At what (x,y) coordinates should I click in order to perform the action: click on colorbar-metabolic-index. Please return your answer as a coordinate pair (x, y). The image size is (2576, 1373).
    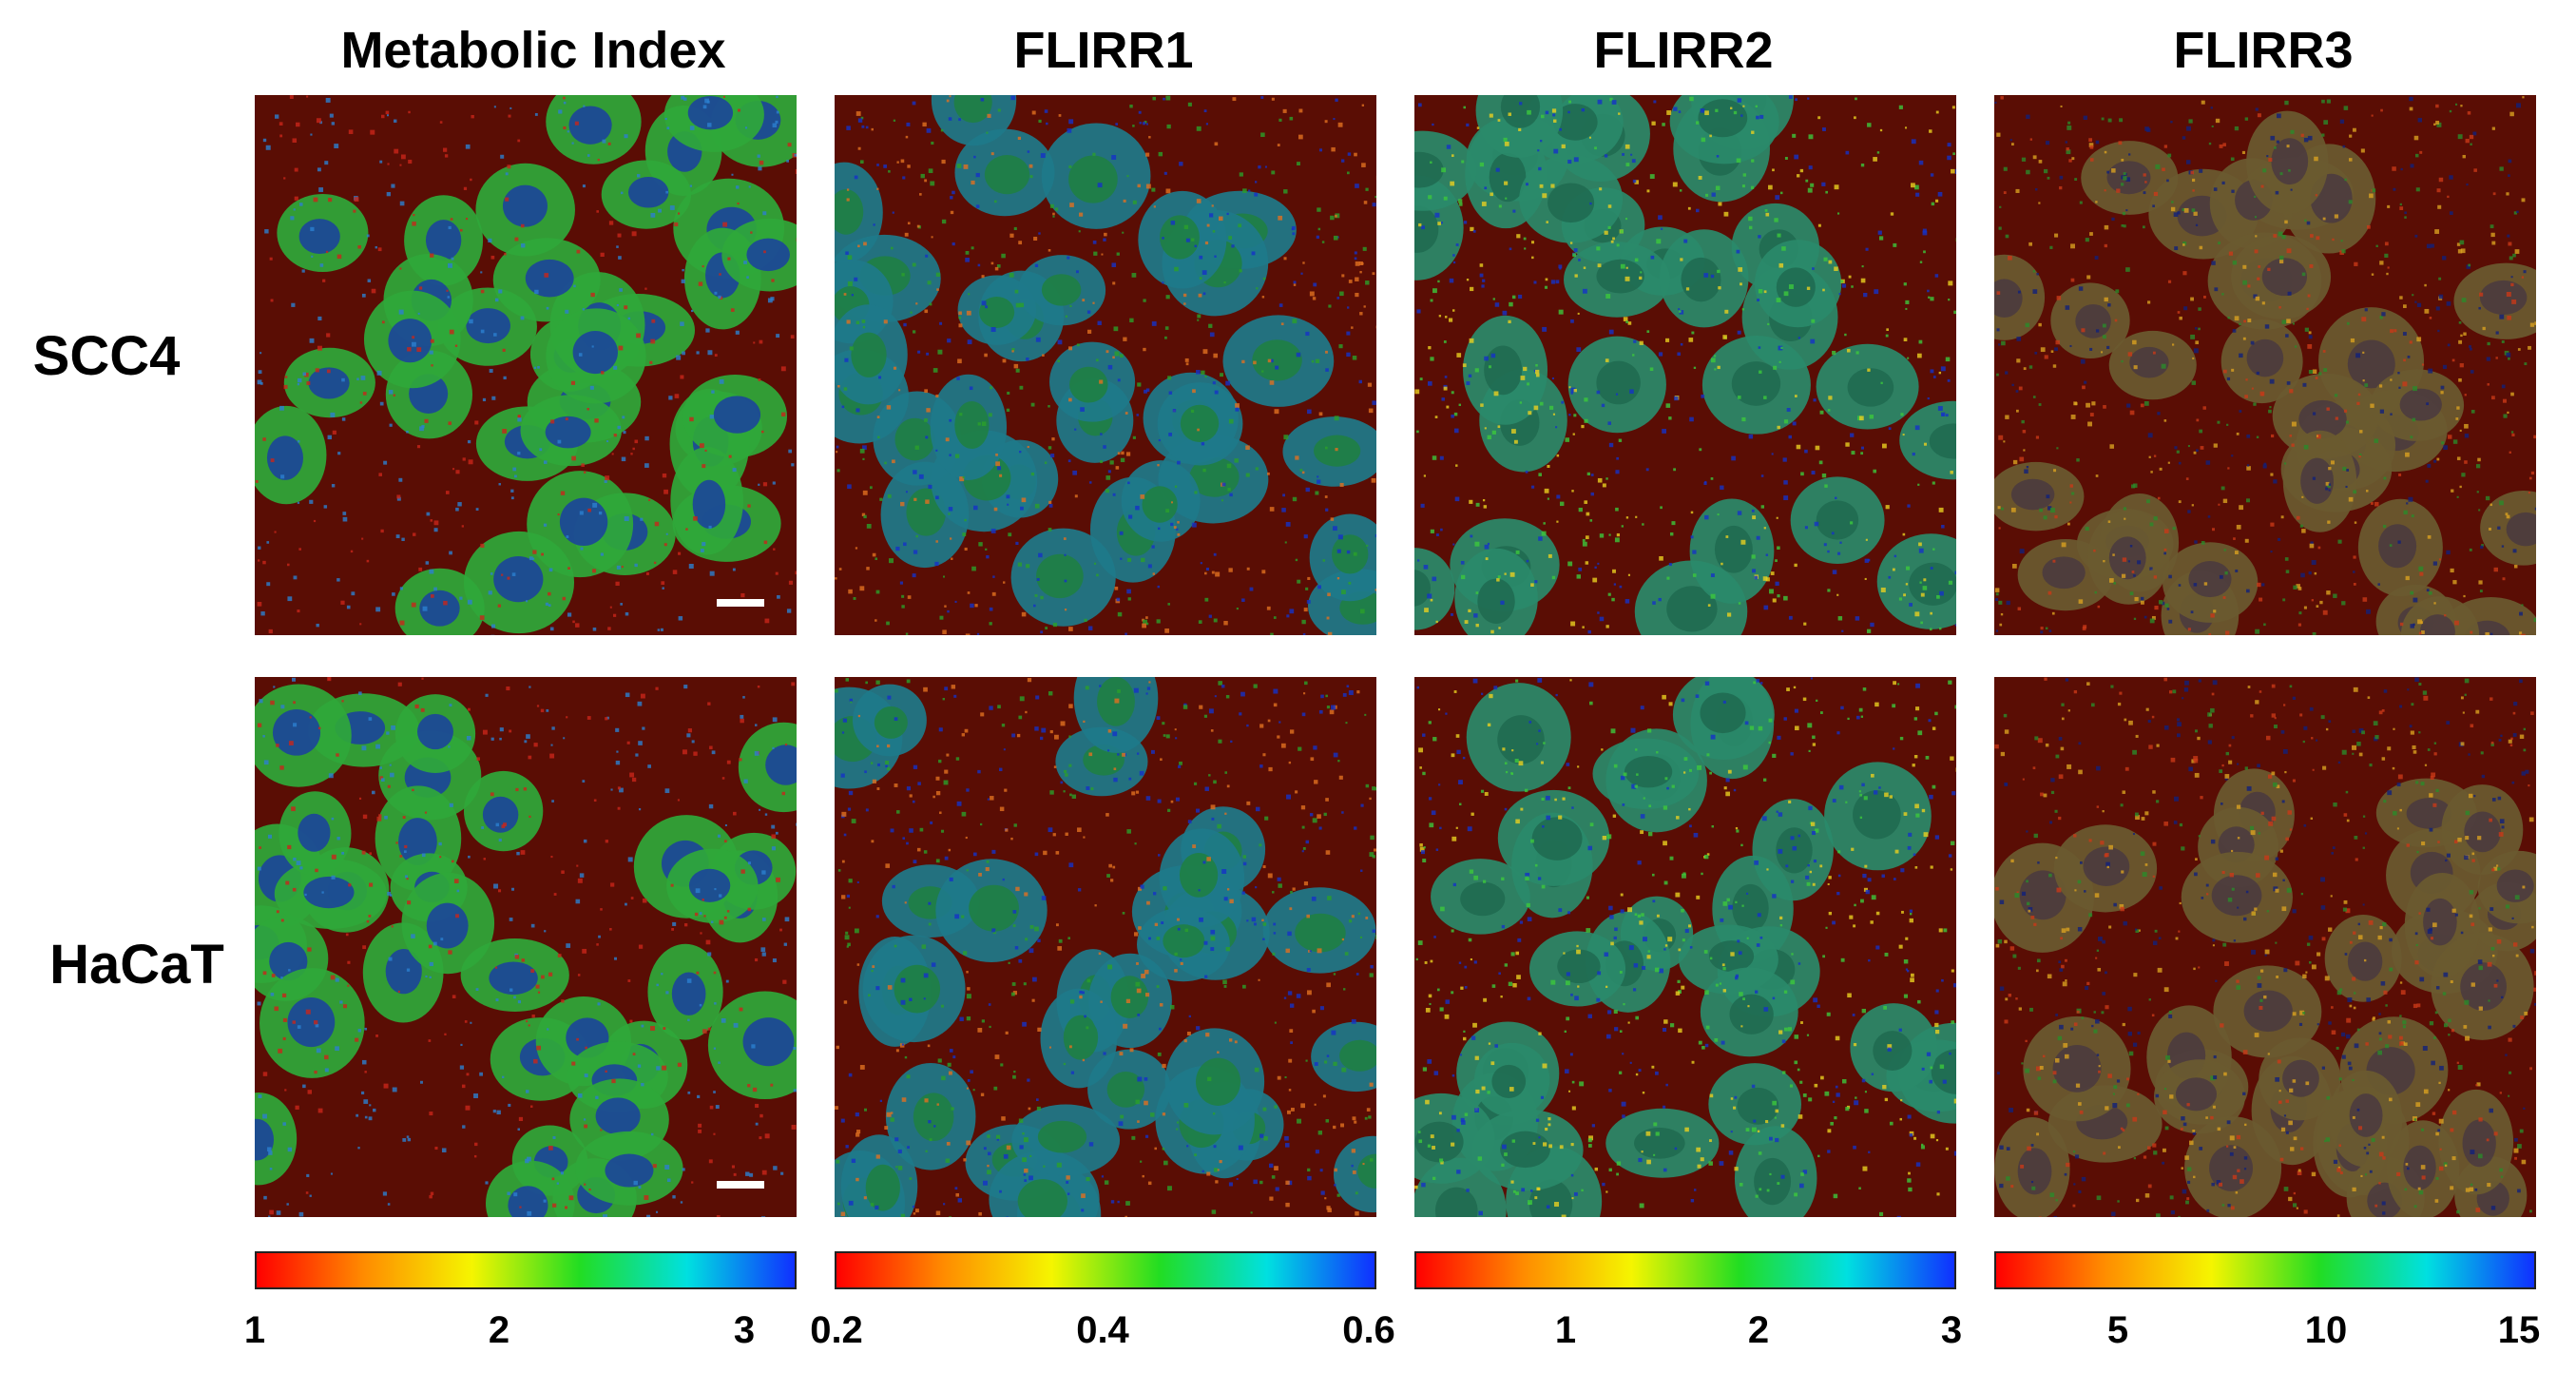
    Looking at the image, I should click on (526, 1270).